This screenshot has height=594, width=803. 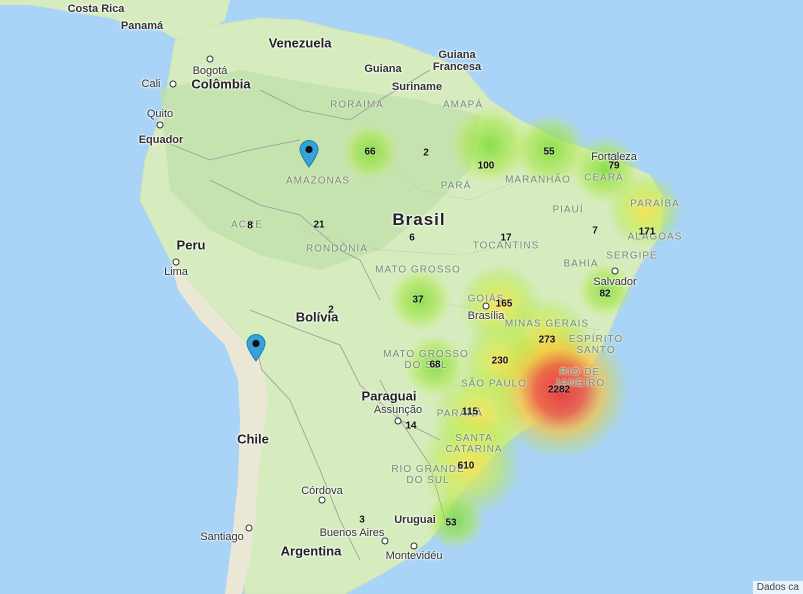 What do you see at coordinates (568, 210) in the screenshot?
I see `state-label-piaui: PIAUÍ` at bounding box center [568, 210].